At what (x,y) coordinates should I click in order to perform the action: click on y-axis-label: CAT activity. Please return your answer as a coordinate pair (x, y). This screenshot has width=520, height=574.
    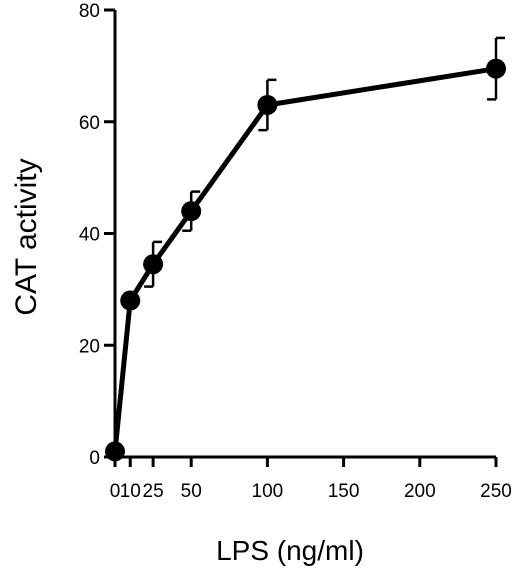
    Looking at the image, I should click on (26, 236).